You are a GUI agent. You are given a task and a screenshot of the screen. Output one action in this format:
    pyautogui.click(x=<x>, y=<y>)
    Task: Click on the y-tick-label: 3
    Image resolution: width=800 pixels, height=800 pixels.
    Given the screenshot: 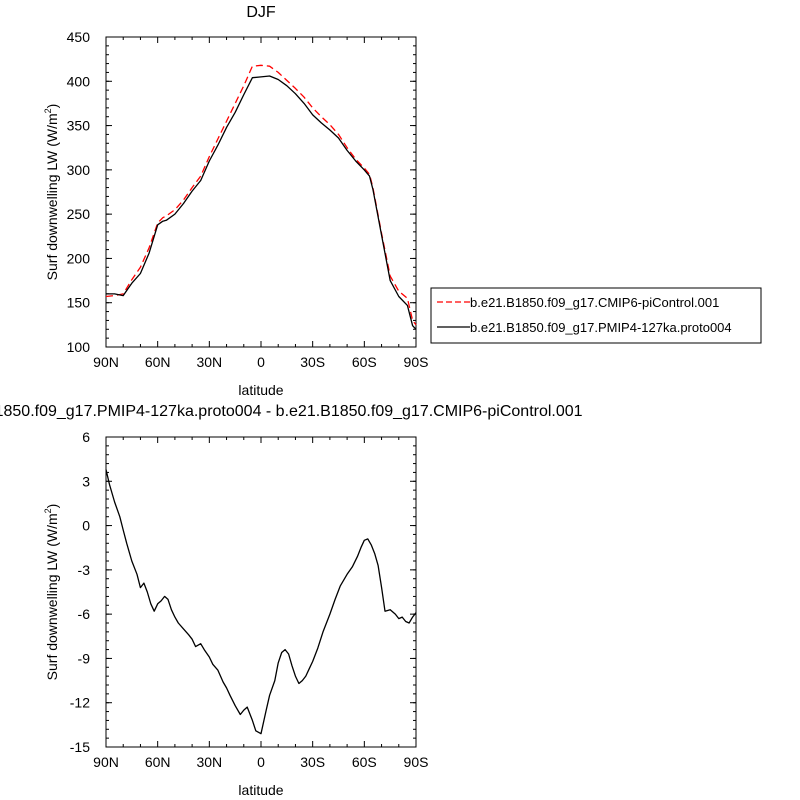 What is the action you would take?
    pyautogui.click(x=86, y=481)
    